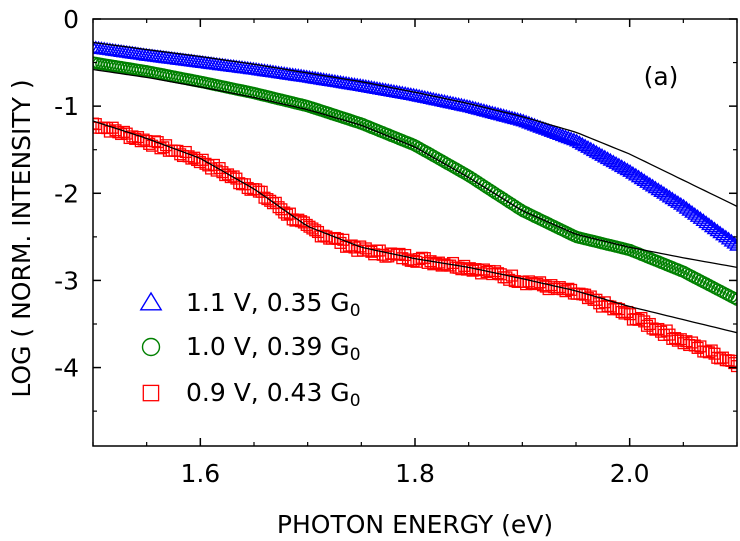 The image size is (740, 541). I want to click on x-axis-label: PHOTON ENERGY (eV), so click(415, 524).